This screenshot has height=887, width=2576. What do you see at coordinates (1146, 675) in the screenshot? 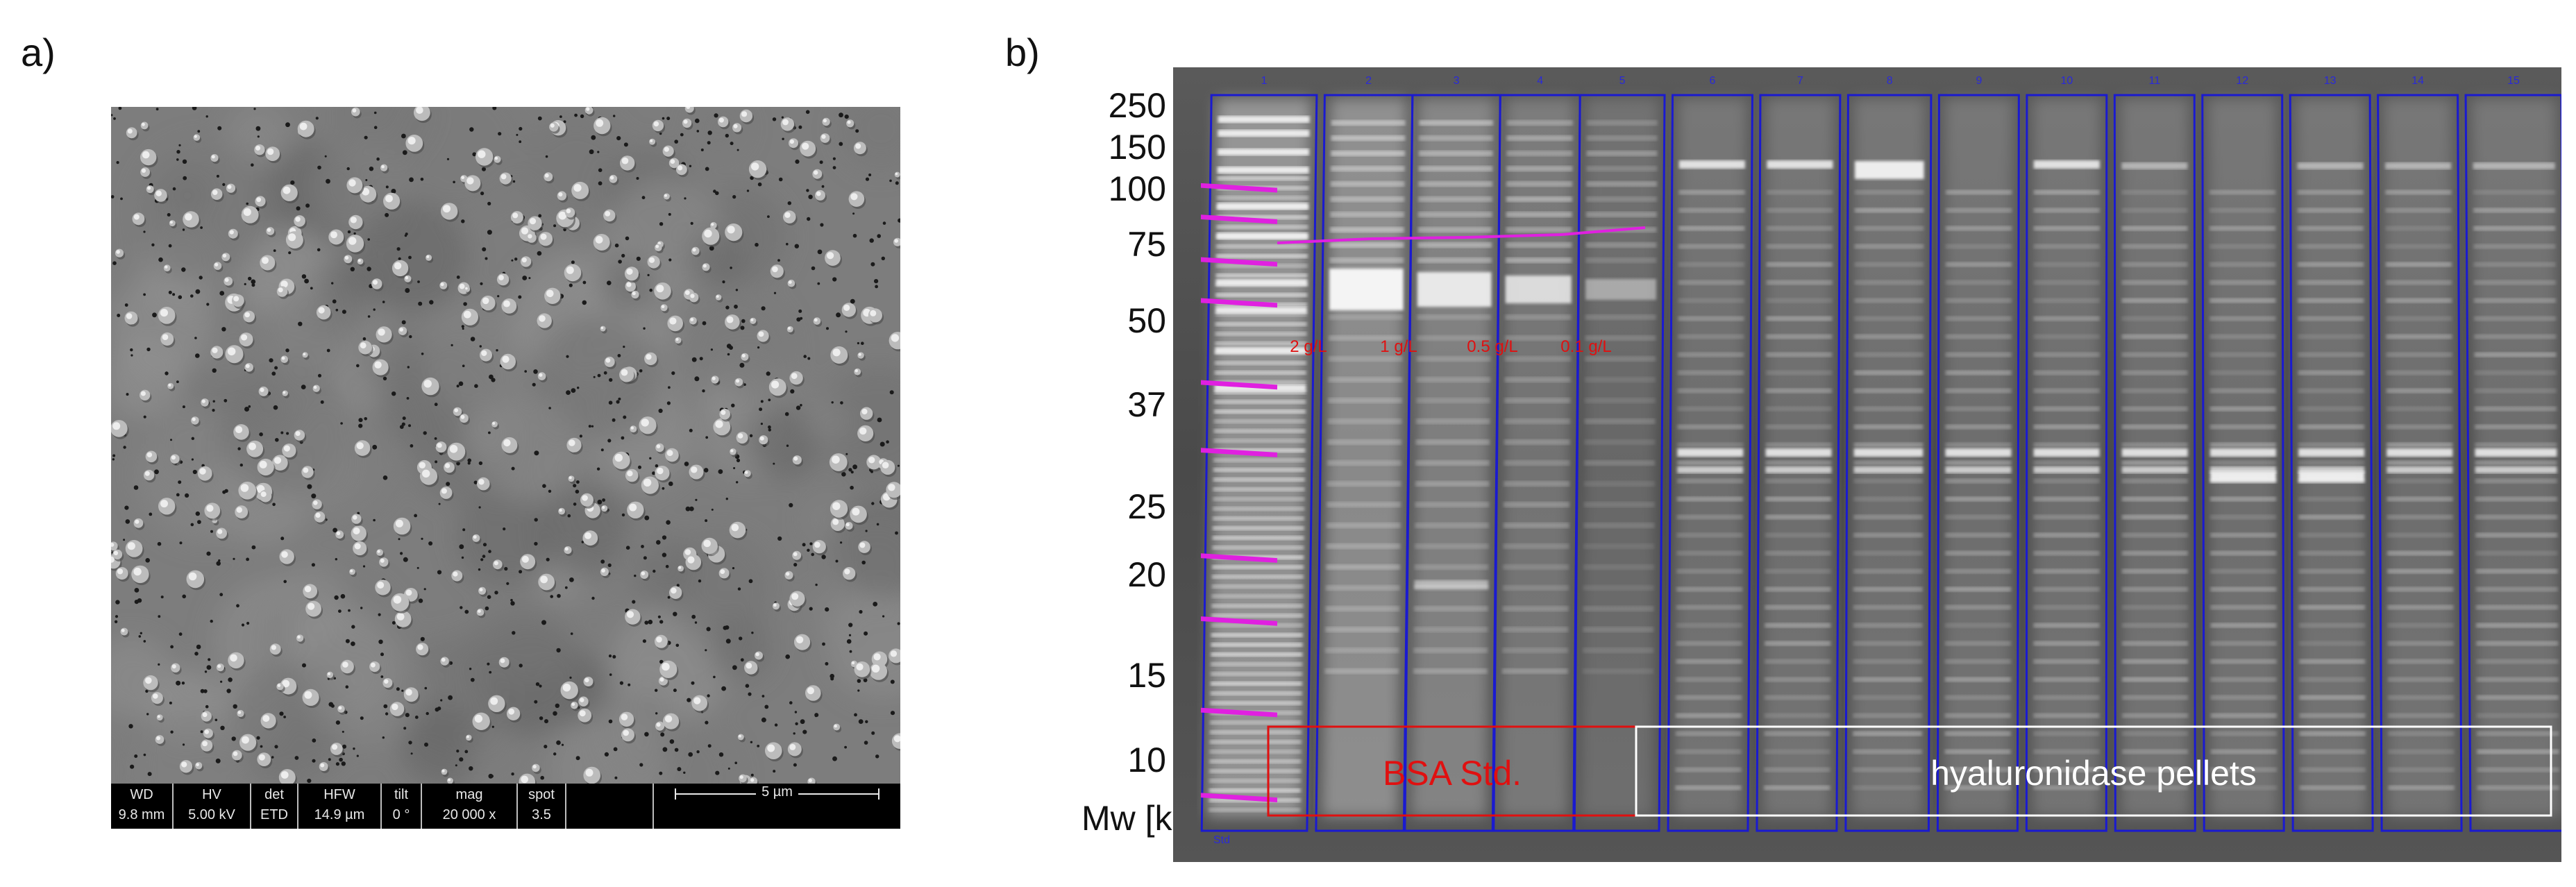
I see `mw-marker-15: 15` at bounding box center [1146, 675].